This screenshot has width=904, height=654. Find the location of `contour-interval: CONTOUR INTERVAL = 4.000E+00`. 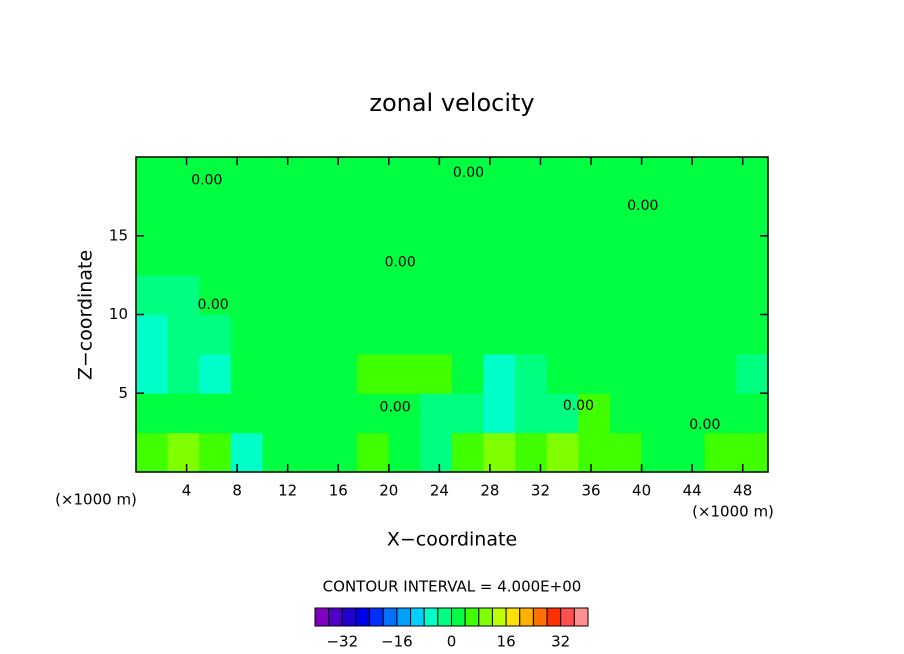

contour-interval: CONTOUR INTERVAL = 4.000E+00 is located at coordinates (452, 587).